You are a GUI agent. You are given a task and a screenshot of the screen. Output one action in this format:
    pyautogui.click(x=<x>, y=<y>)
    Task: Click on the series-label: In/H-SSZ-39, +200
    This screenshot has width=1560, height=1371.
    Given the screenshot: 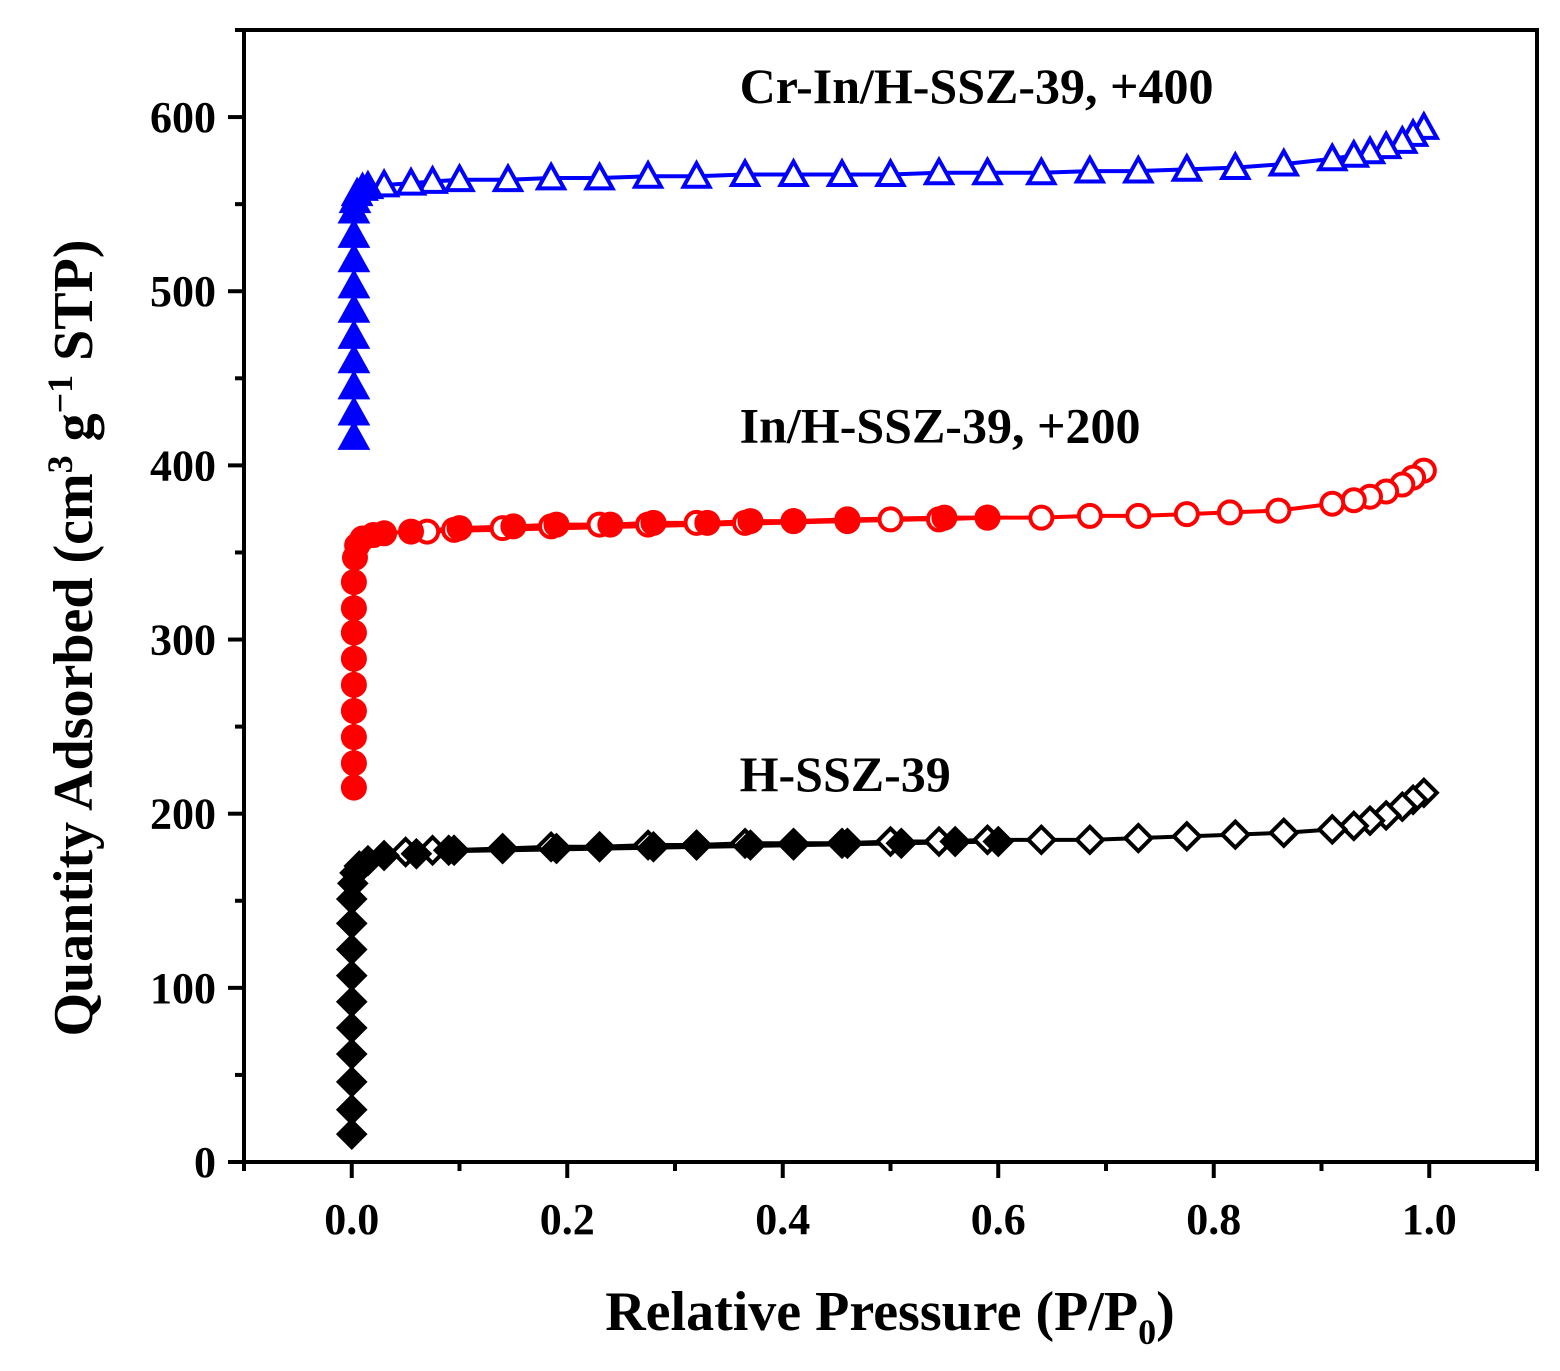 What is the action you would take?
    pyautogui.click(x=940, y=426)
    